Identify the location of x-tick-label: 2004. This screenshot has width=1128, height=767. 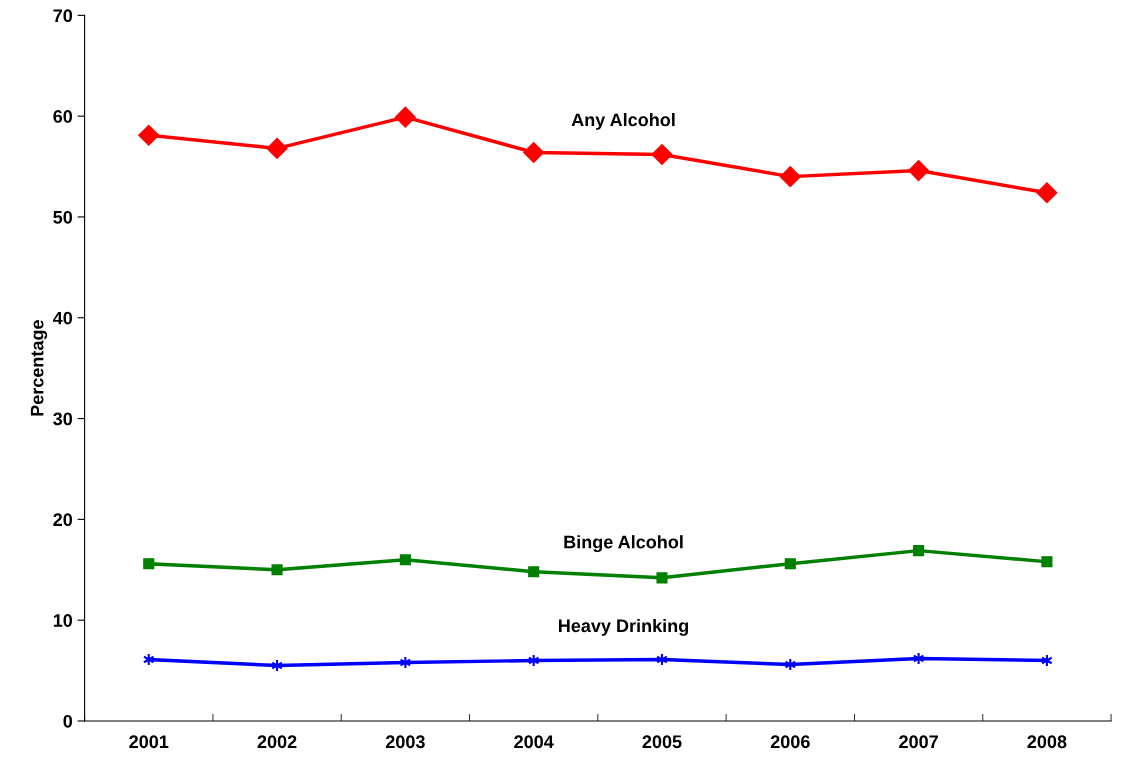
(534, 742).